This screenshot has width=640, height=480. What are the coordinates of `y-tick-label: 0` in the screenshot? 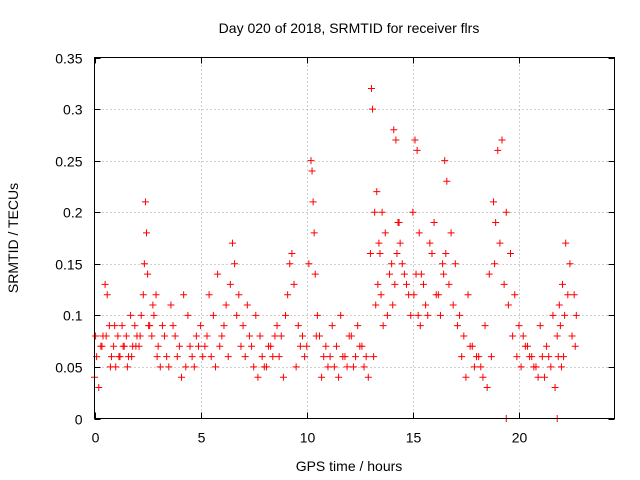 It's located at (79, 420).